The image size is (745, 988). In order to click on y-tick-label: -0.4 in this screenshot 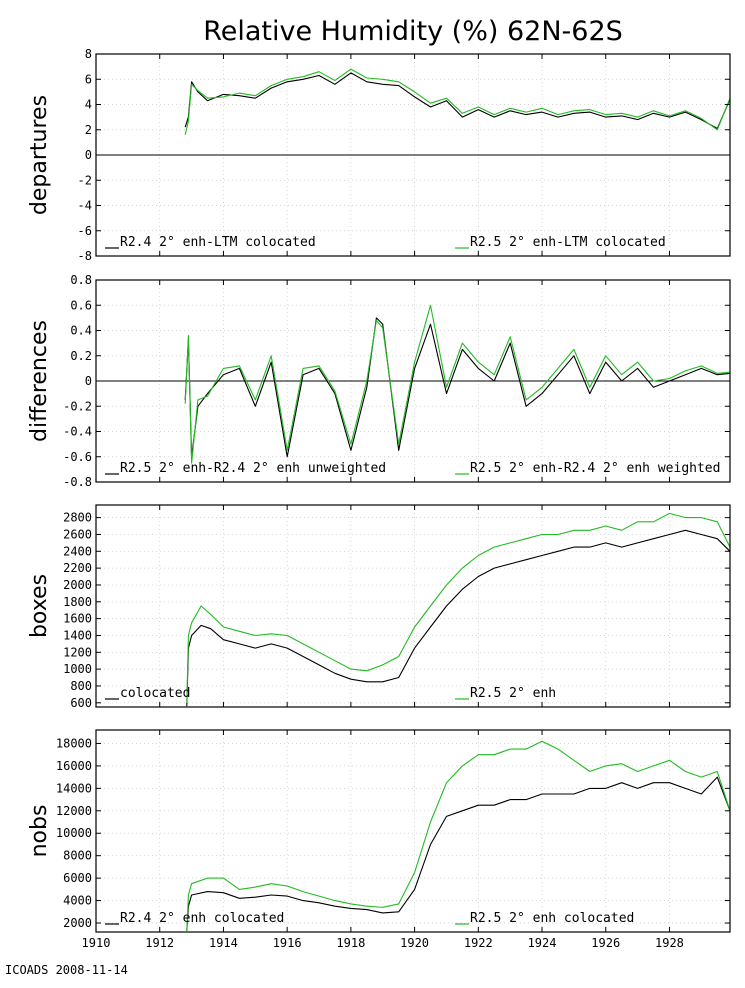, I will do `click(77, 432)`.